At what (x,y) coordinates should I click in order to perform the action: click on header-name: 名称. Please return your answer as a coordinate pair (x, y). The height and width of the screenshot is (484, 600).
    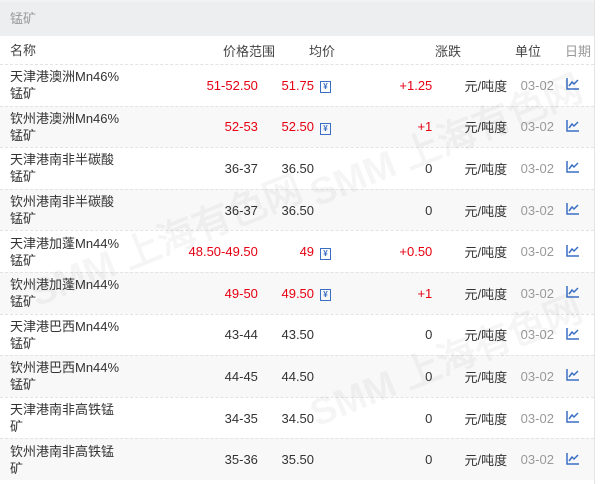
    Looking at the image, I should click on (23, 50).